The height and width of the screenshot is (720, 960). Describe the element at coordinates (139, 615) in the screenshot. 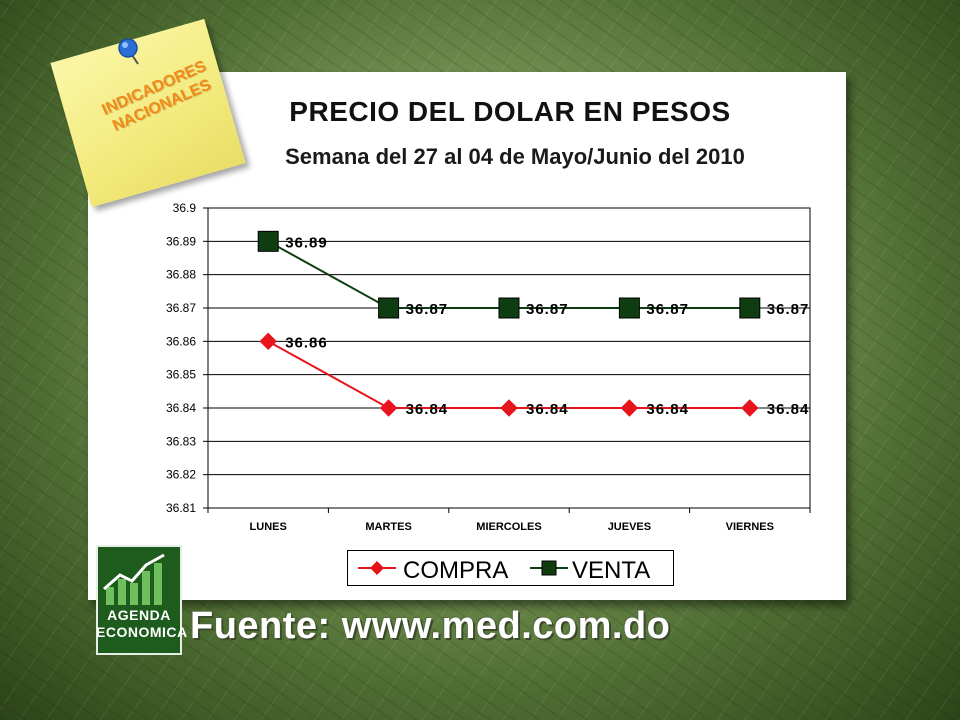

I see `logo-line-1: AGENDA` at that location.